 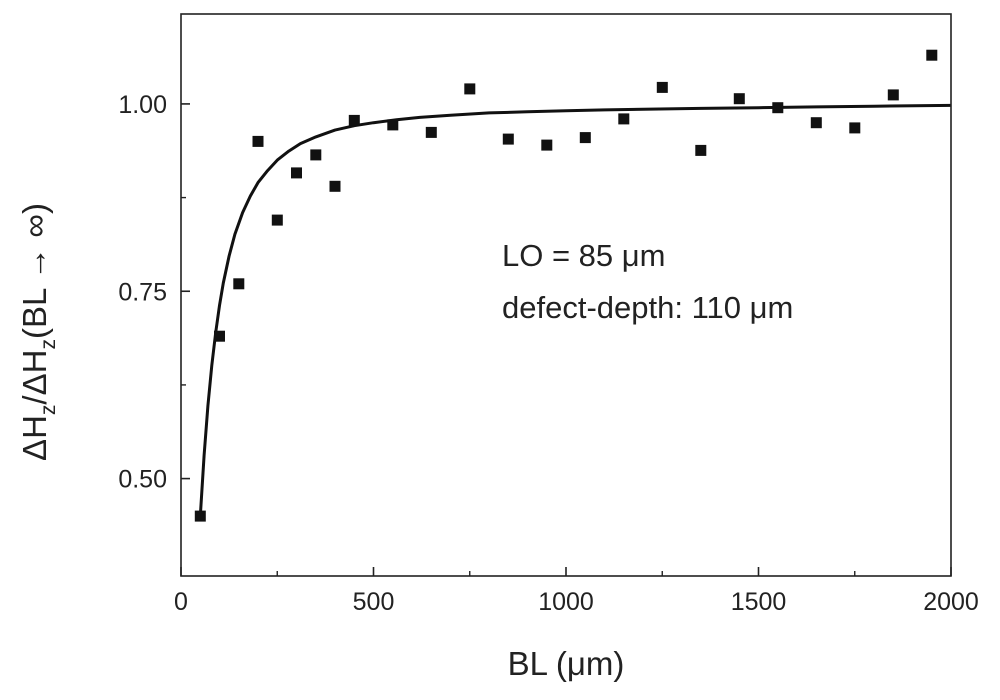 I want to click on y-axis-title-prefix: ΔH, so click(x=34, y=438).